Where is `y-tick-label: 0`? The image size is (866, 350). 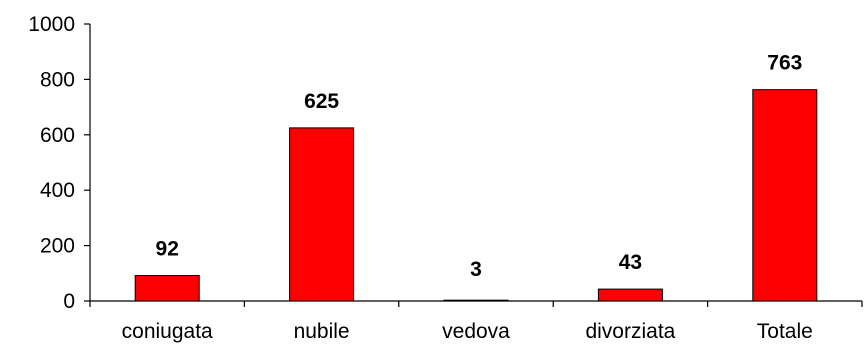 y-tick-label: 0 is located at coordinates (69, 301).